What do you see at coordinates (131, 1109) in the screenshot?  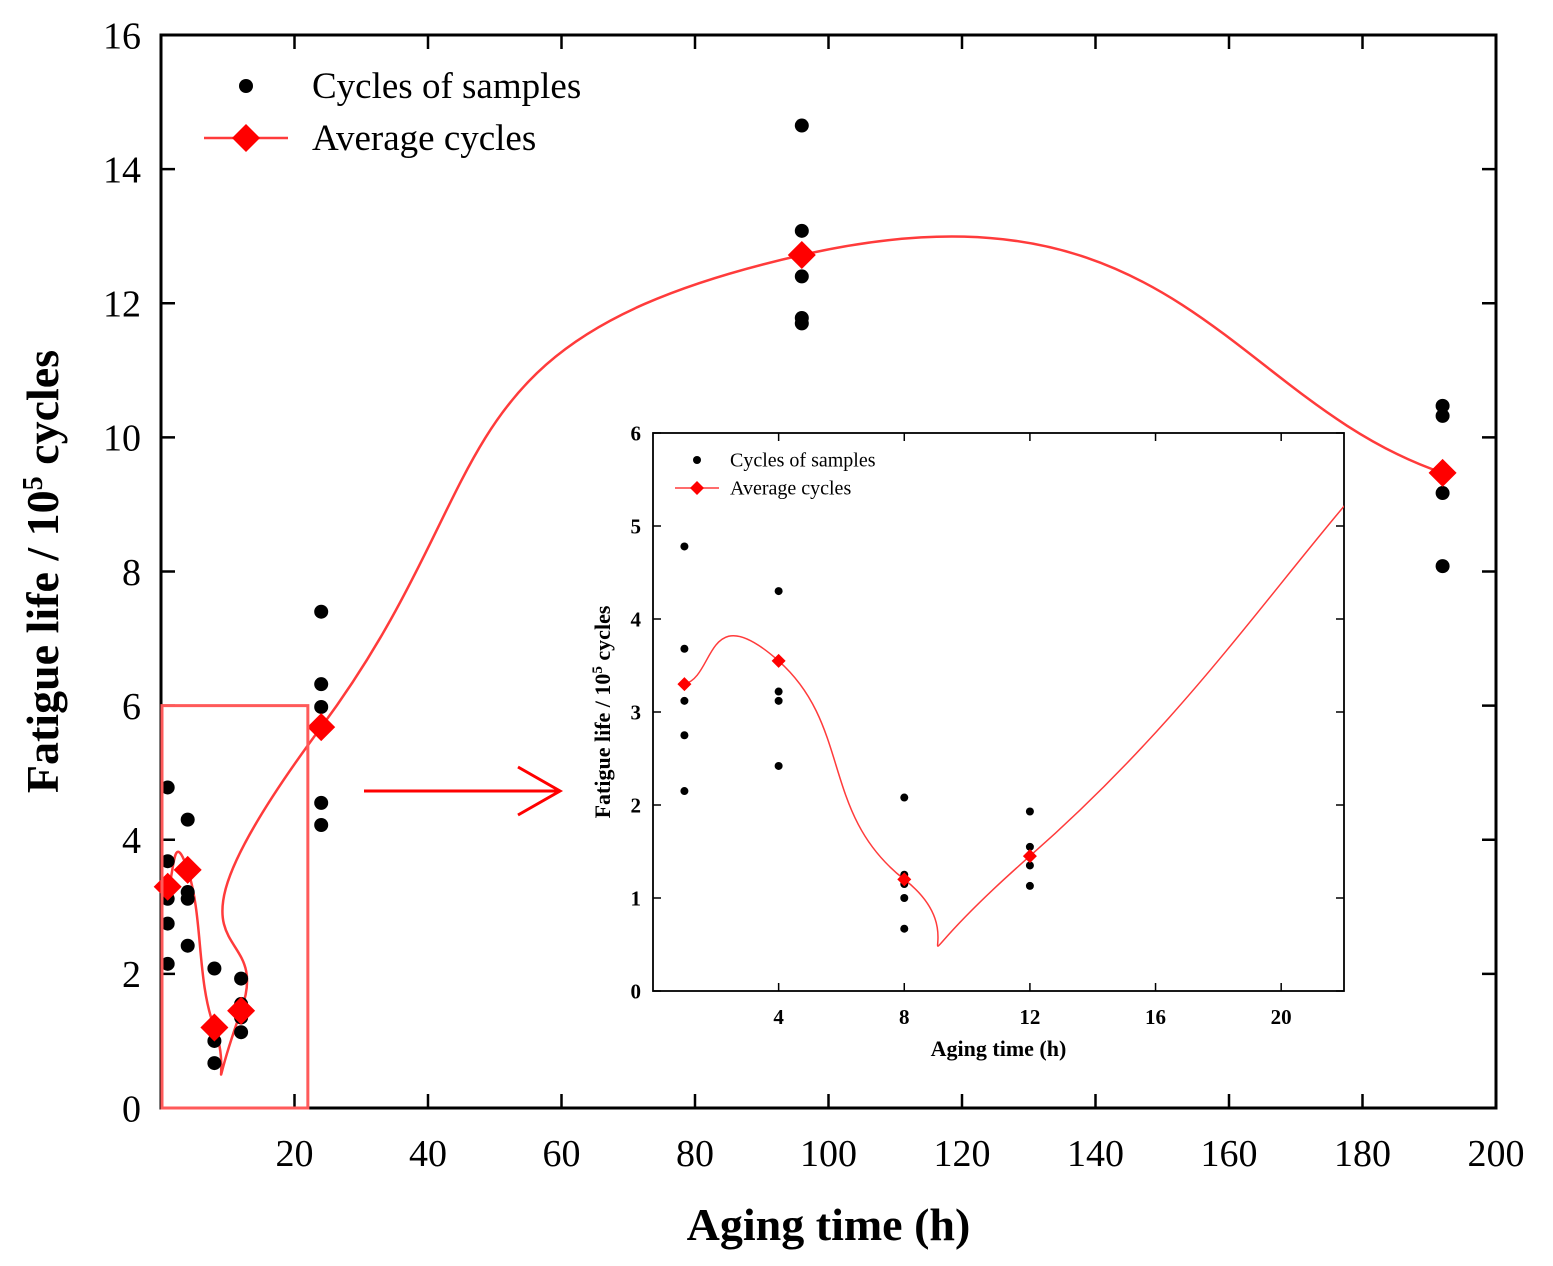 I see `main-y-tick-label: 0` at bounding box center [131, 1109].